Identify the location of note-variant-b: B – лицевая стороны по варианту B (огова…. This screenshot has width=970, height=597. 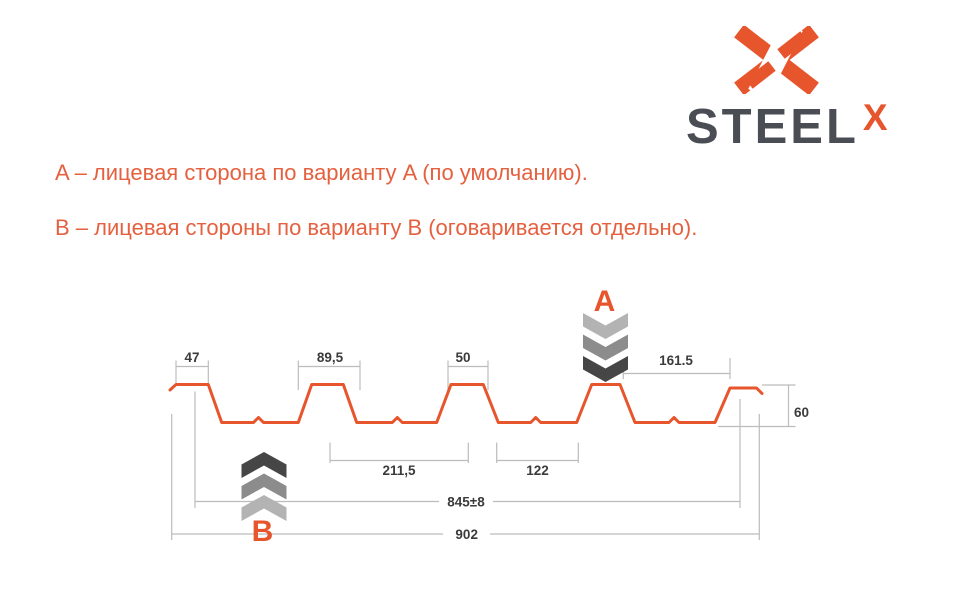
(376, 227).